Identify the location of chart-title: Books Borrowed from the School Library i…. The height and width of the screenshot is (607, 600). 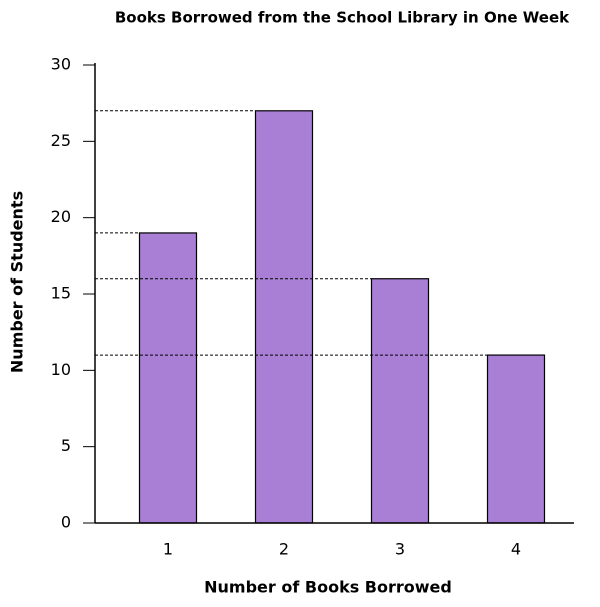
(342, 18).